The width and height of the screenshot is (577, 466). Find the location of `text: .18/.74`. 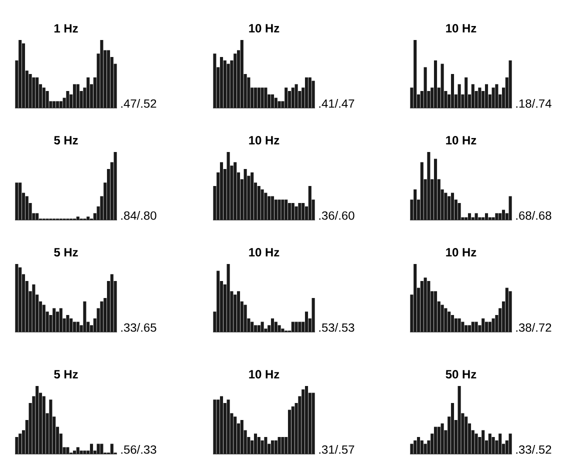

text: .18/.74 is located at coordinates (534, 103).